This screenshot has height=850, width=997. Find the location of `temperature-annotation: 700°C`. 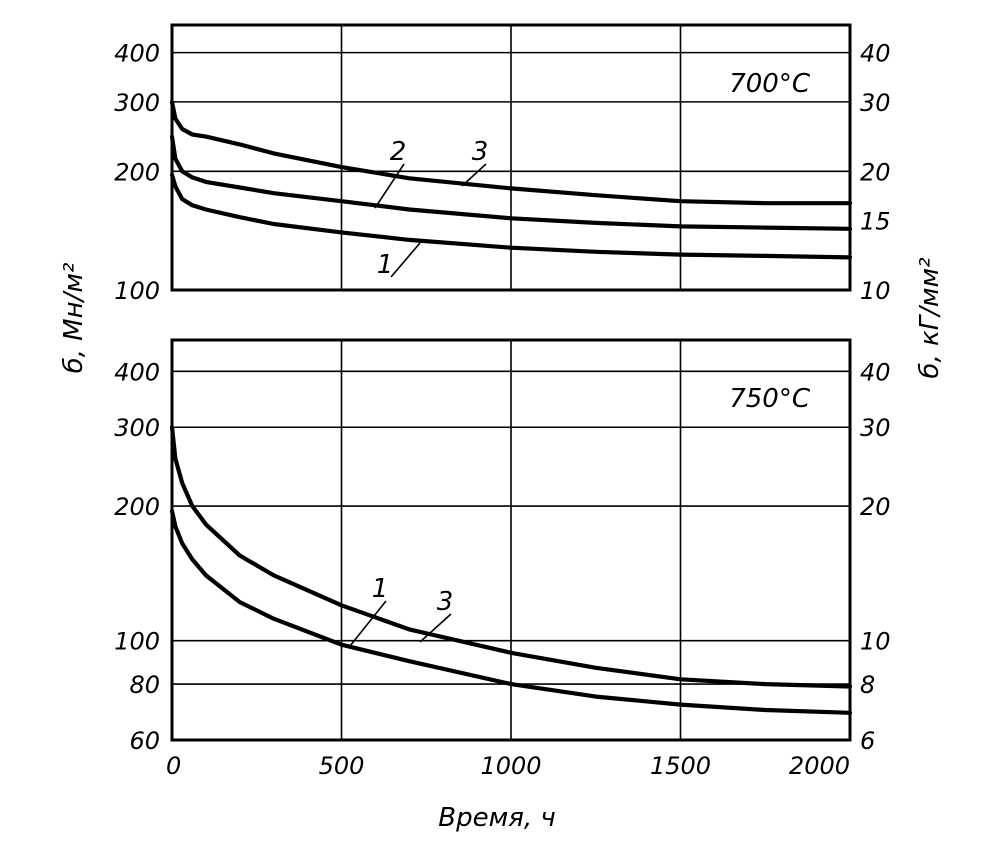

temperature-annotation: 700°C is located at coordinates (770, 84).